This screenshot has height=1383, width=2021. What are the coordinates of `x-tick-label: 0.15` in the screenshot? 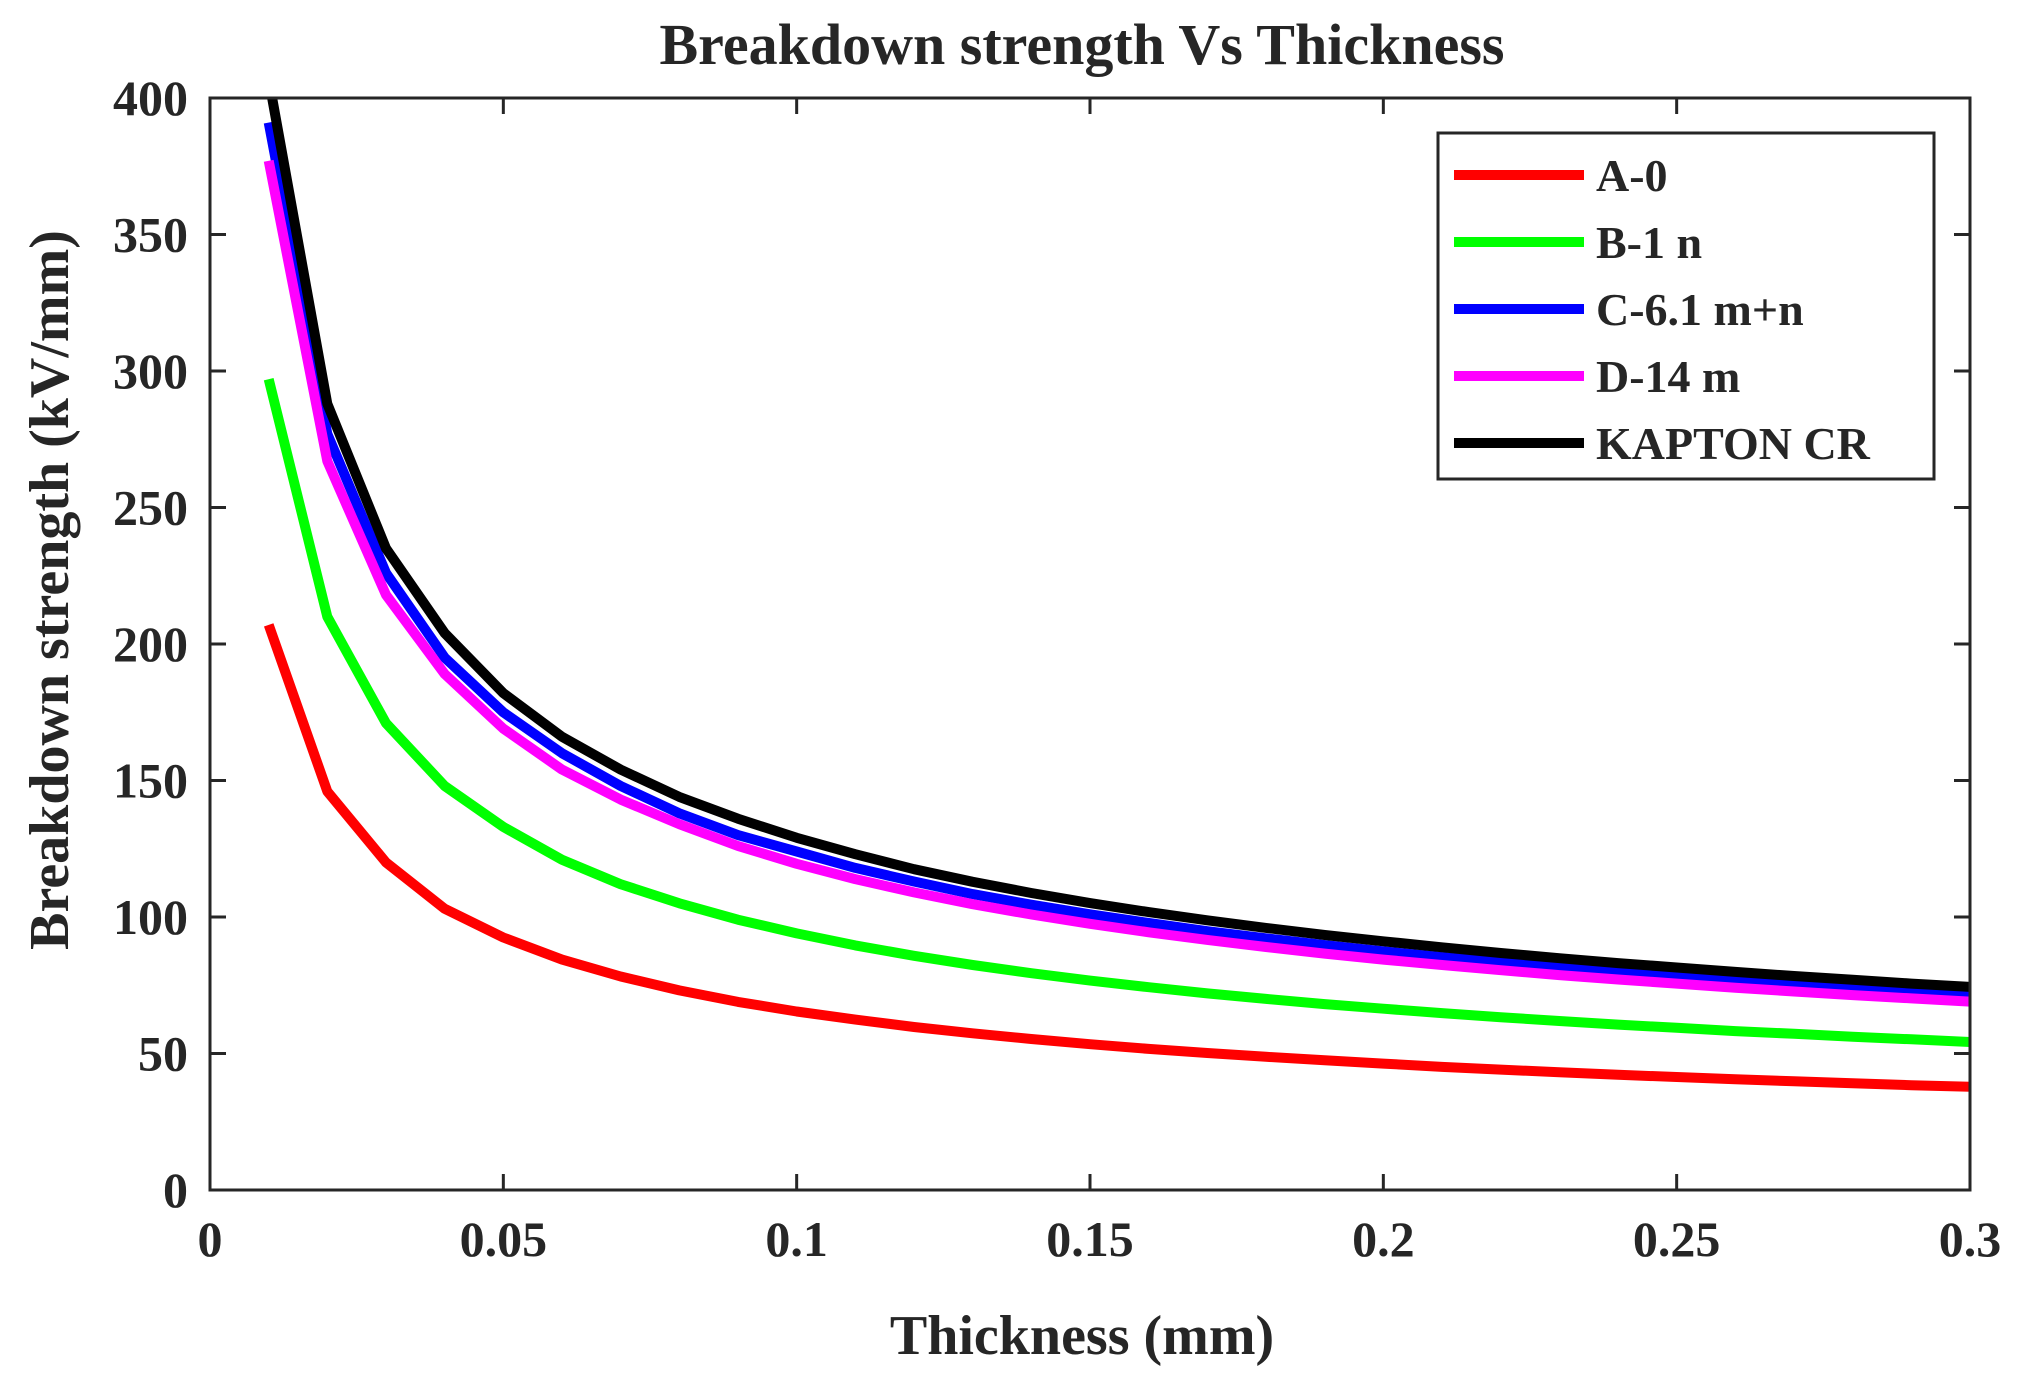 It's located at (1090, 1239).